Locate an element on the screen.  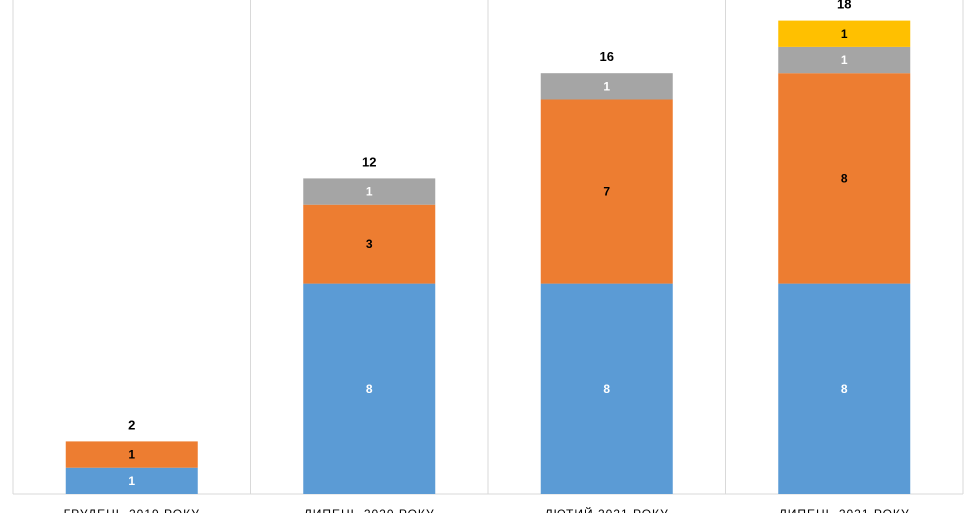
total-value-label: 18 is located at coordinates (844, 6).